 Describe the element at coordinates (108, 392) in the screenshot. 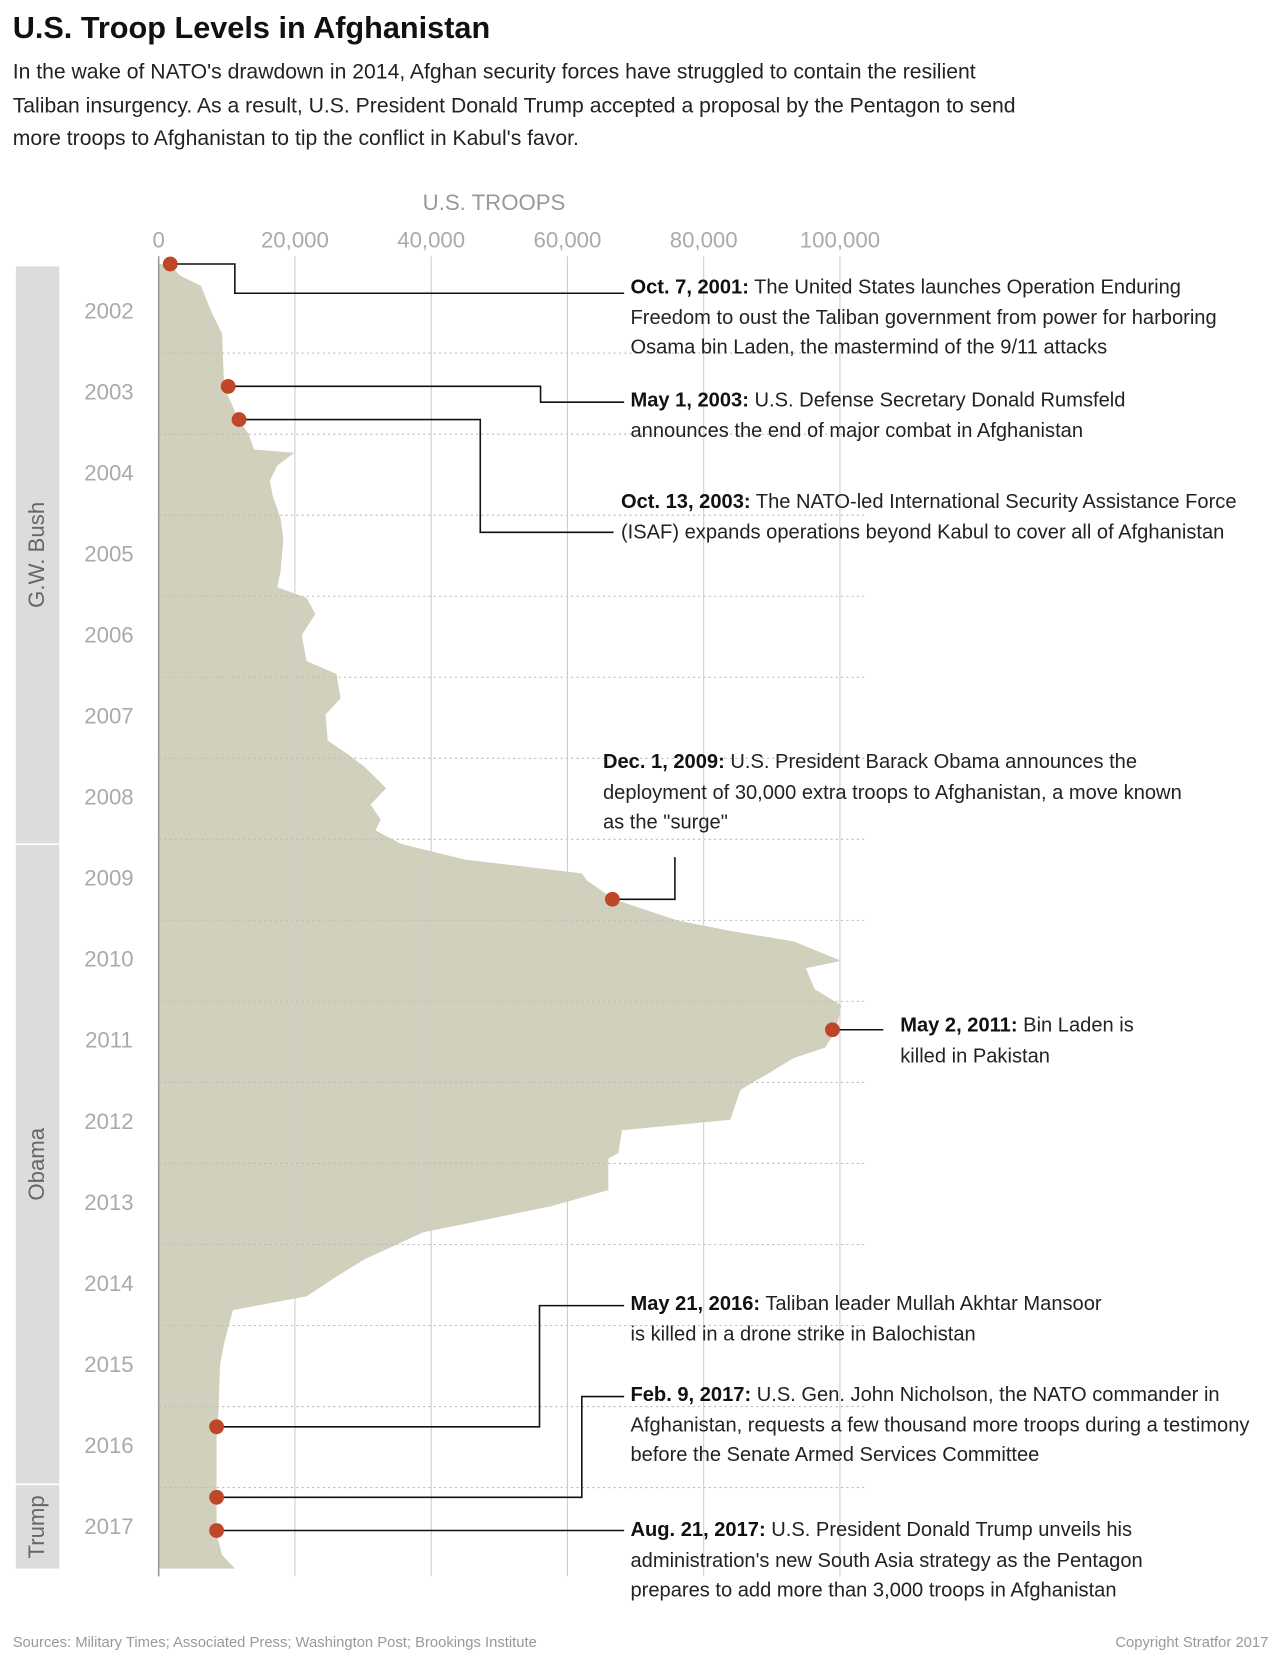

I see `year-label: 2003` at that location.